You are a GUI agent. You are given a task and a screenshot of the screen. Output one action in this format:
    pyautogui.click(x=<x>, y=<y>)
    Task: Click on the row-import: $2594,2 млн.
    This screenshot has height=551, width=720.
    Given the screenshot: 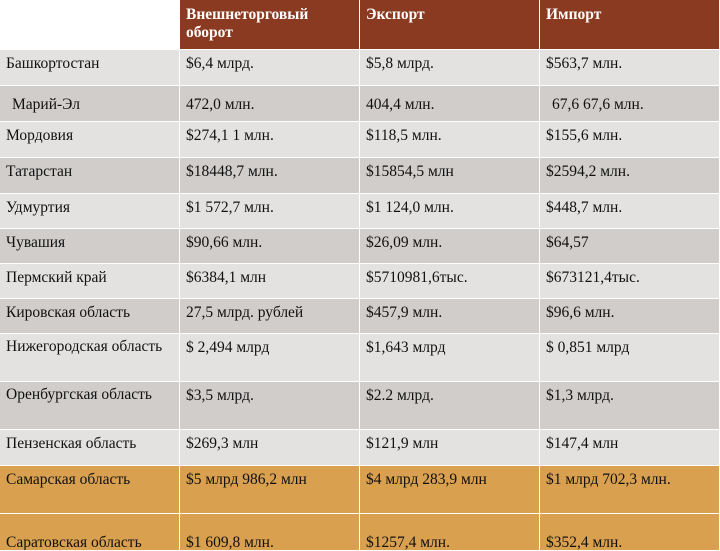 What is the action you would take?
    pyautogui.click(x=630, y=176)
    